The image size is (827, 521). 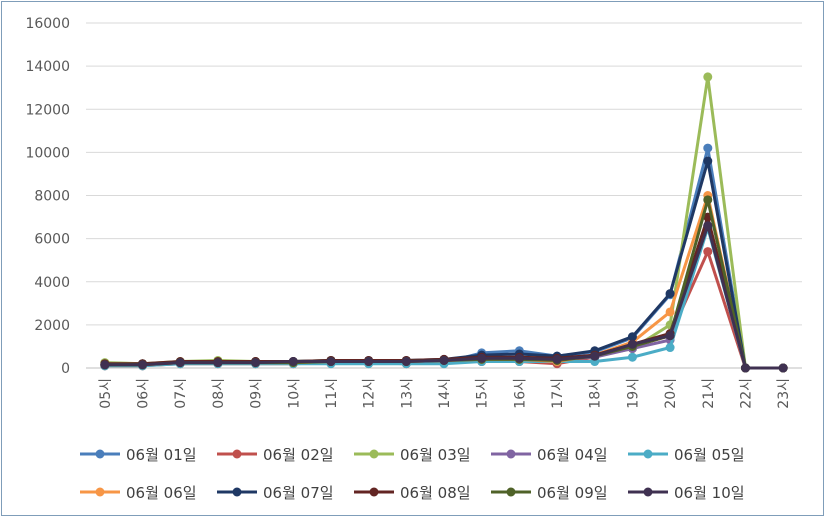 I want to click on legend-item: 06월 10일, so click(x=686, y=493).